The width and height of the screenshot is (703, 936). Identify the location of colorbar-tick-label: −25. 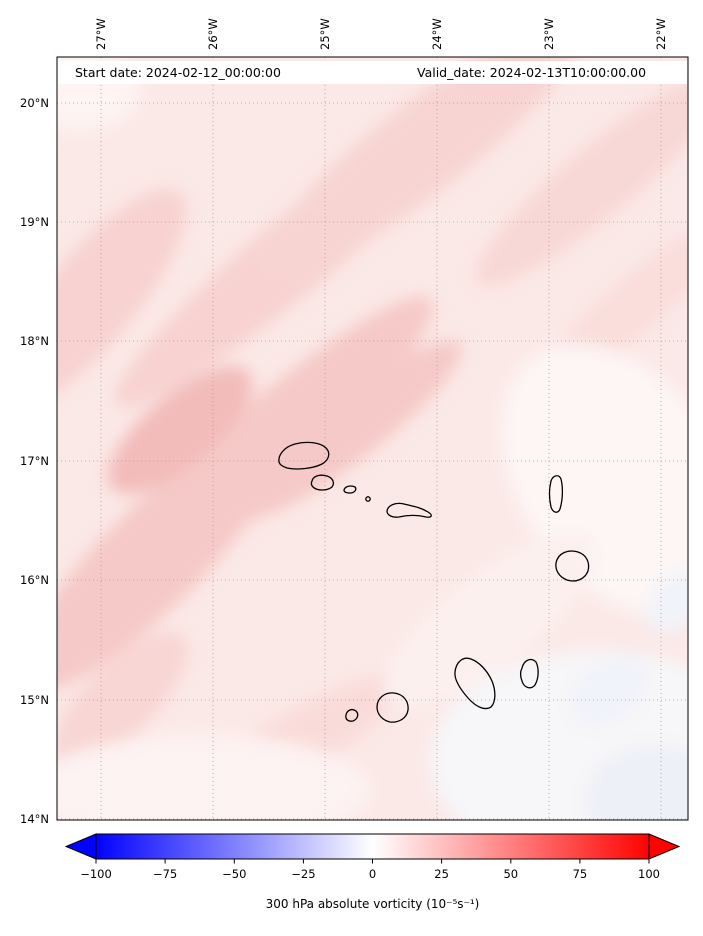
(303, 874).